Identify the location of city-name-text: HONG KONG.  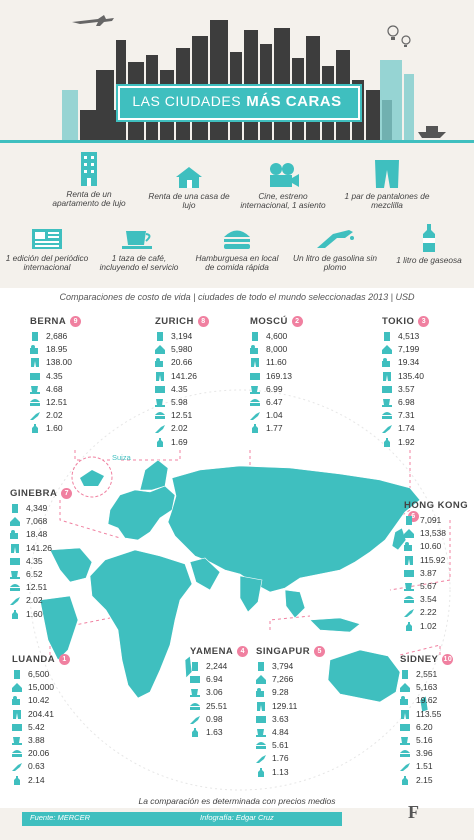
(436, 505).